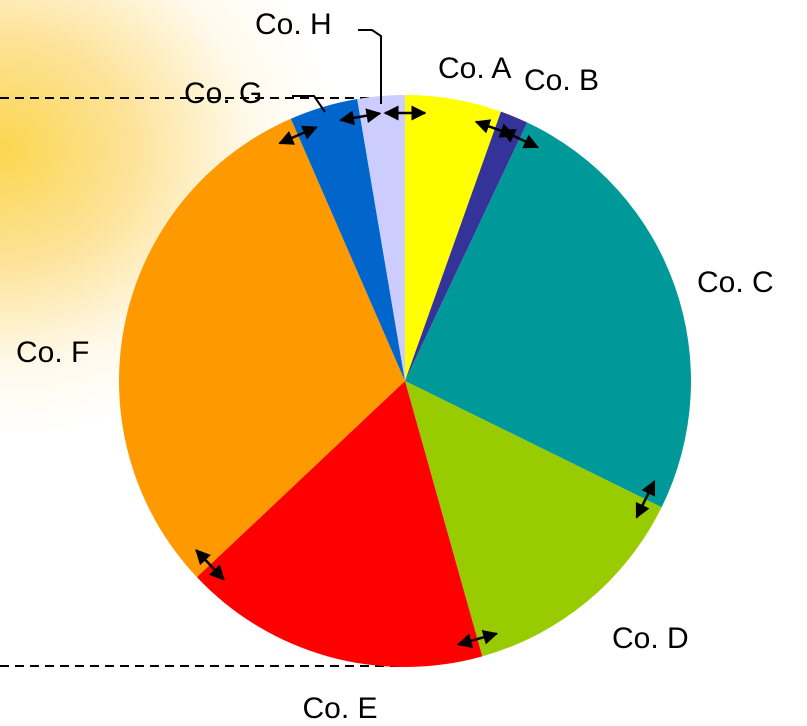  I want to click on pie-slice-co-d, so click(533, 519).